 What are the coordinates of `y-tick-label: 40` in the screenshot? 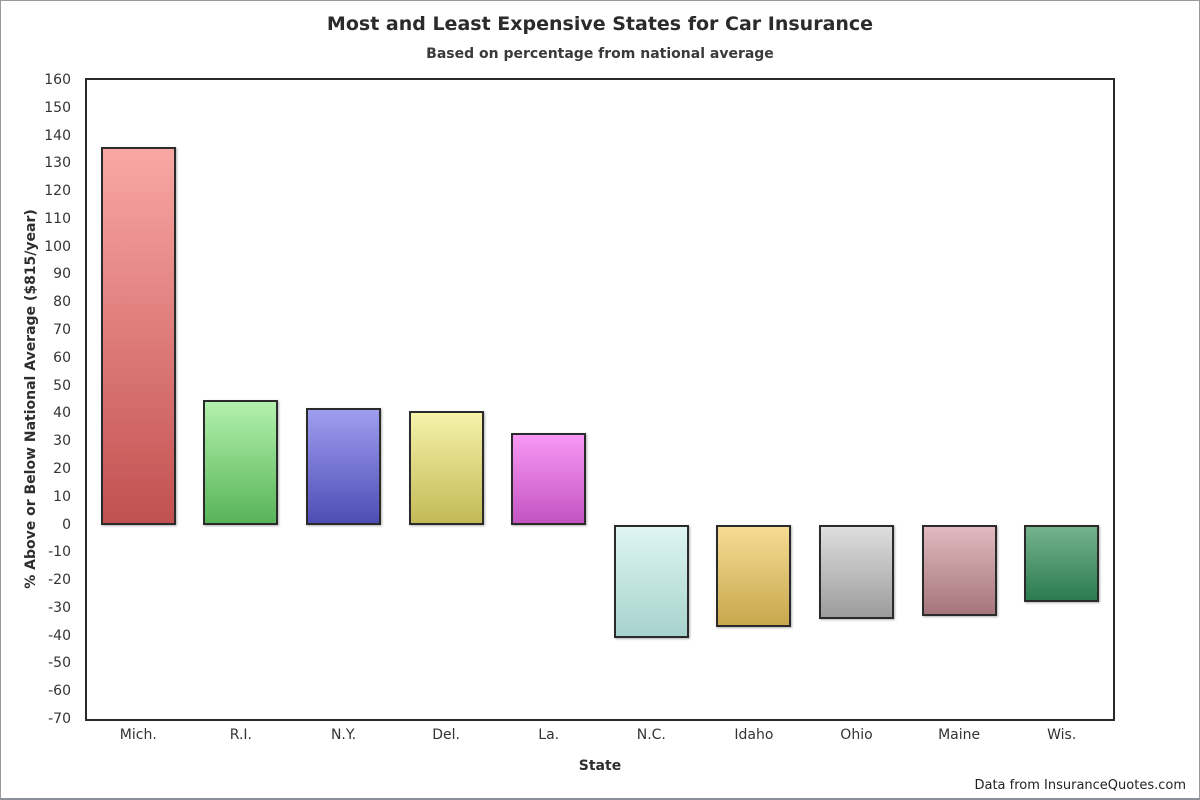 It's located at (62, 413).